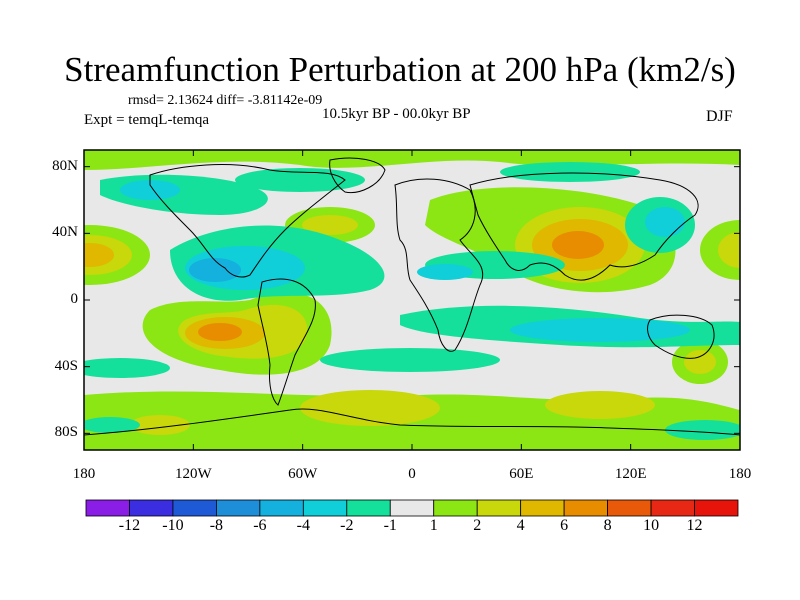 This screenshot has height=600, width=800. Describe the element at coordinates (65, 232) in the screenshot. I see `lat-tick-label: 40N` at that location.